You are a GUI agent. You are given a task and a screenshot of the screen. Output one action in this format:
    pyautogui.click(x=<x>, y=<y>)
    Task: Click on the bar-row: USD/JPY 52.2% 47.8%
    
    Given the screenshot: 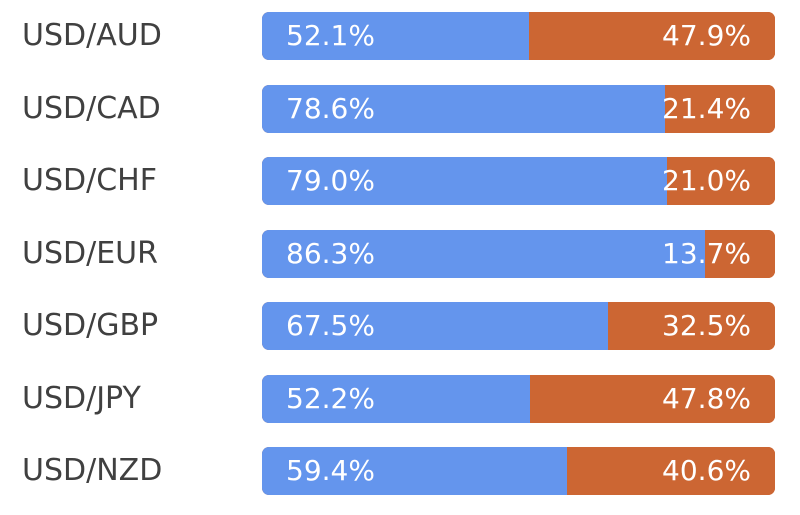 What is the action you would take?
    pyautogui.click(x=400, y=398)
    